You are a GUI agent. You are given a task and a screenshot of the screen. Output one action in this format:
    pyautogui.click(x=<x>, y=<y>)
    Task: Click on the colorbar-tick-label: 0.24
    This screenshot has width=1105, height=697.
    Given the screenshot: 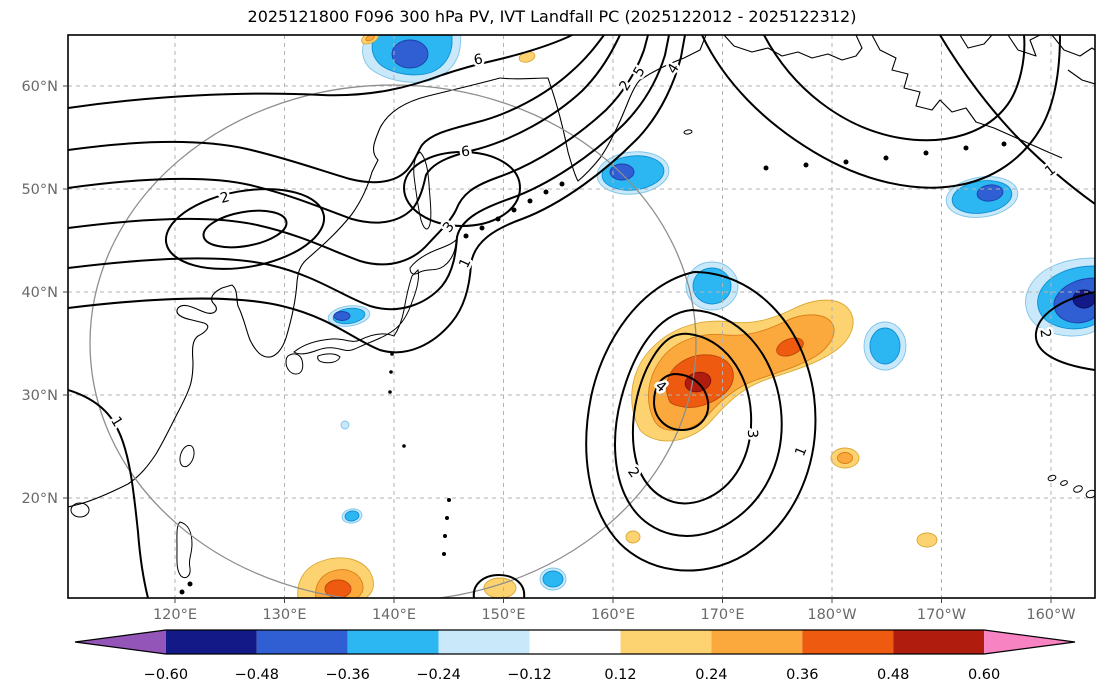 What is the action you would take?
    pyautogui.click(x=711, y=675)
    